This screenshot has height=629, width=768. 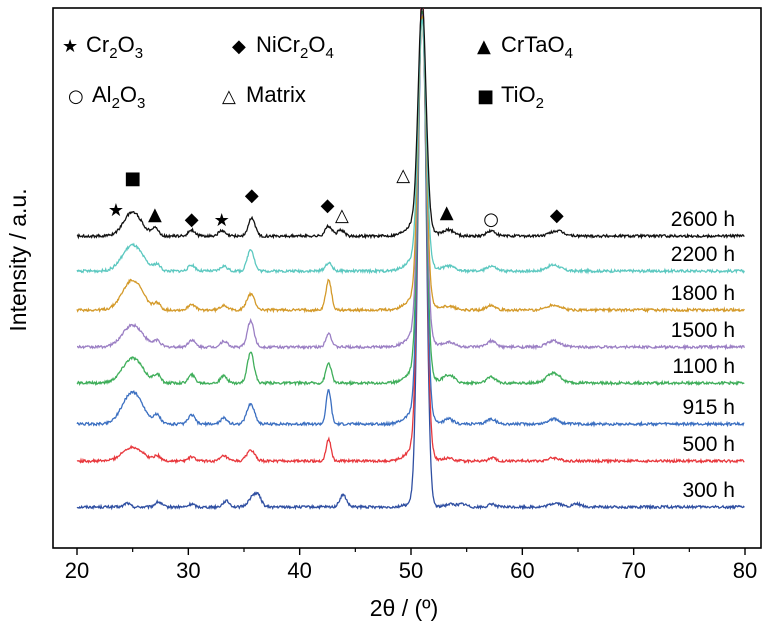 I want to click on legend-symbol-triangle-filled: ▲, so click(x=484, y=46).